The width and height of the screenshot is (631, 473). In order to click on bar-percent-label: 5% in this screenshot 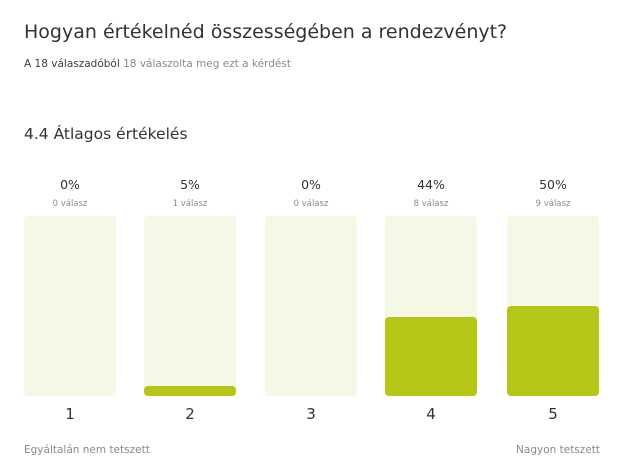, I will do `click(190, 184)`.